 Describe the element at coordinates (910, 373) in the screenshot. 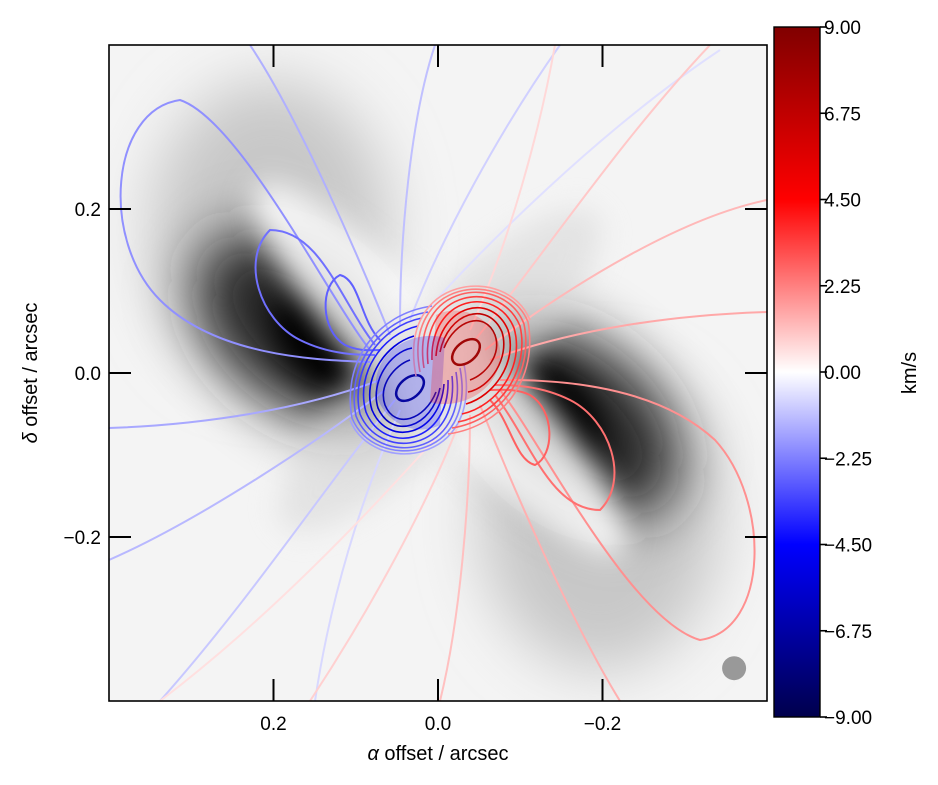

I see `colorbar-label: km/s` at that location.